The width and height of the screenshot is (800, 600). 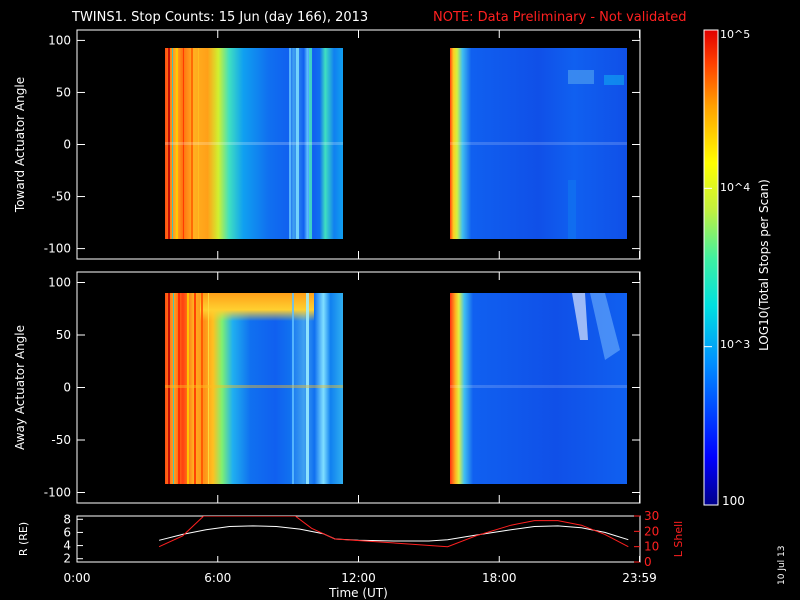 I want to click on x-tick-label: 0:00, so click(x=77, y=578).